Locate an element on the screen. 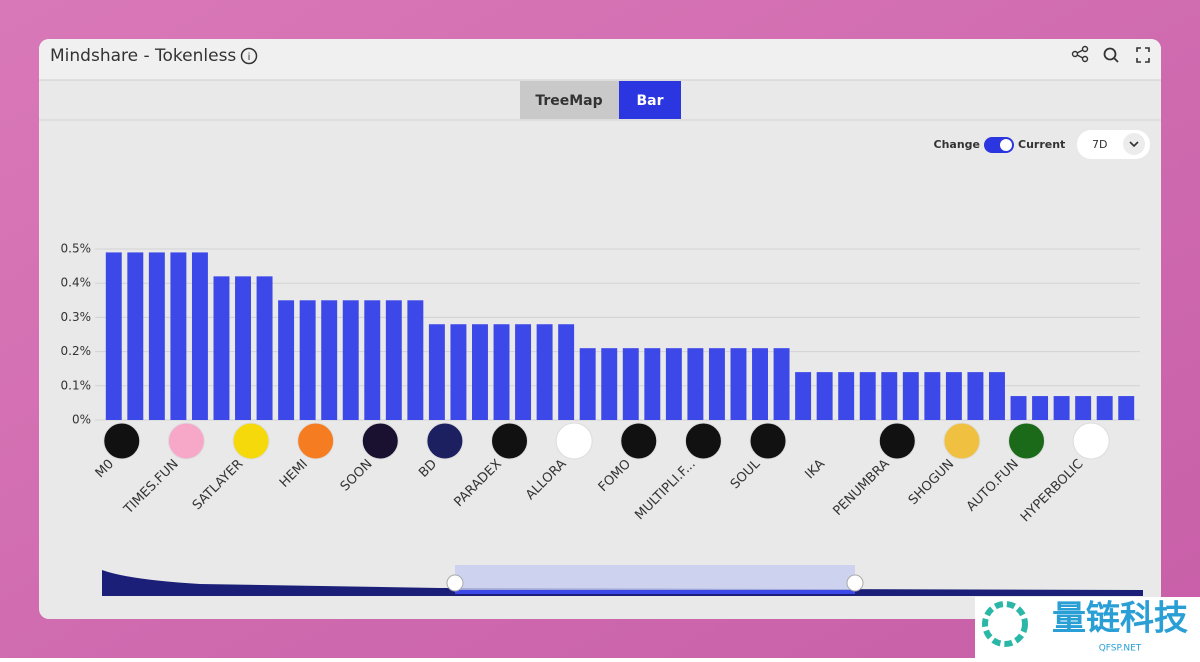 The width and height of the screenshot is (1200, 662). period-label: 7D is located at coordinates (1099, 144).